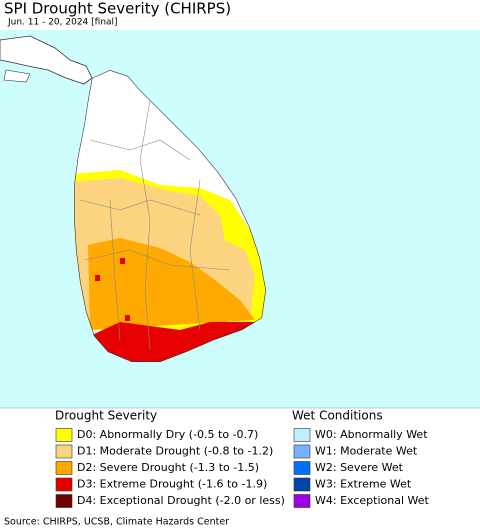 The image size is (480, 530). Describe the element at coordinates (371, 434) in the screenshot. I see `legend-label: W0: Abnormally Wet` at that location.